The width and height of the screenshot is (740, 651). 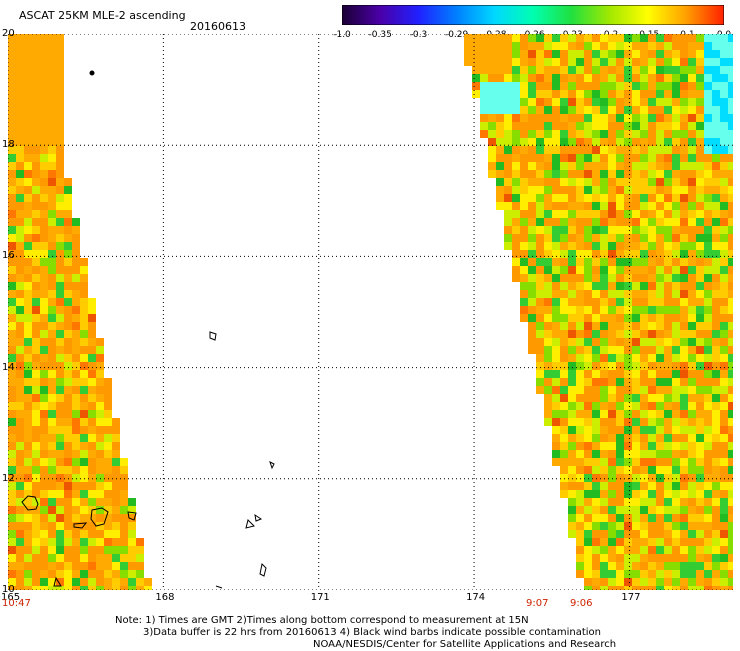 What do you see at coordinates (631, 597) in the screenshot?
I see `longitude-label: 177` at bounding box center [631, 597].